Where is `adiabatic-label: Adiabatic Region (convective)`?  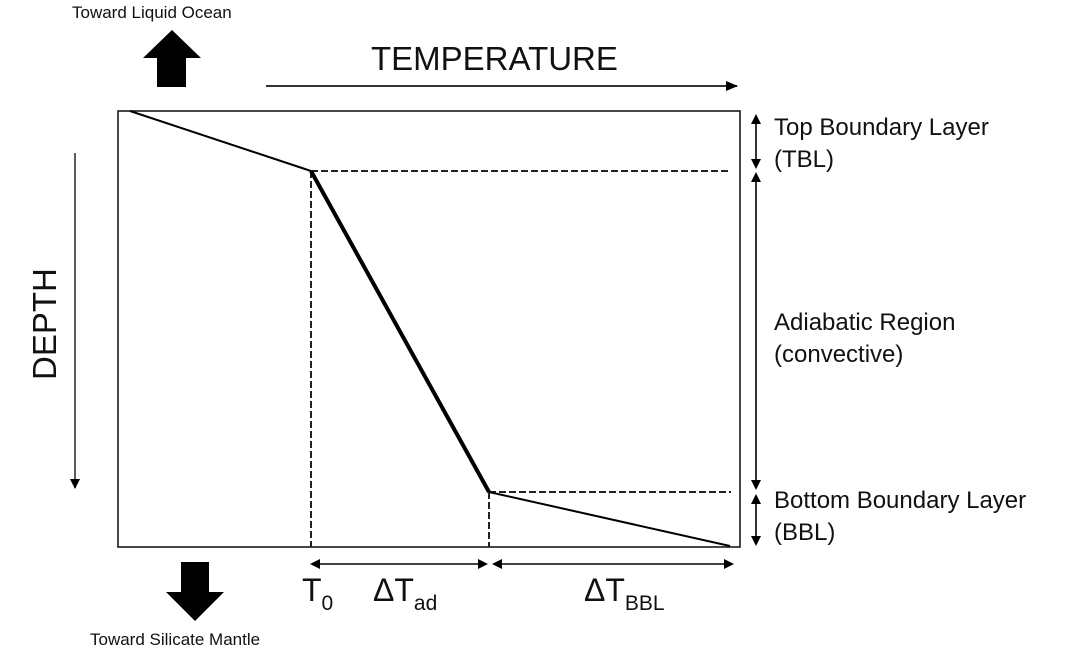
adiabatic-label: Adiabatic Region (convective) is located at coordinates (864, 339).